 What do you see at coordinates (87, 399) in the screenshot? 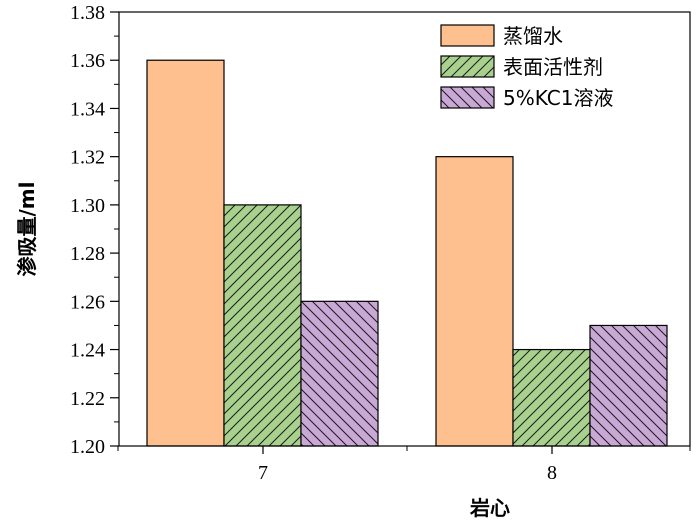
I see `y-tick-label: 1.22` at bounding box center [87, 399].